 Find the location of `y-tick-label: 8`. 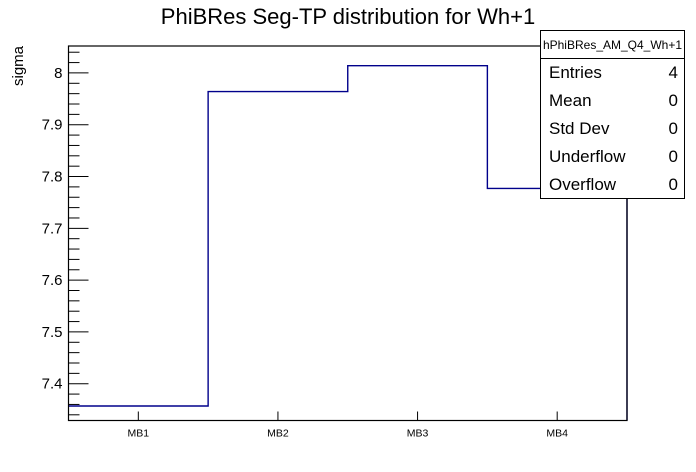

y-tick-label: 8 is located at coordinates (58, 73).